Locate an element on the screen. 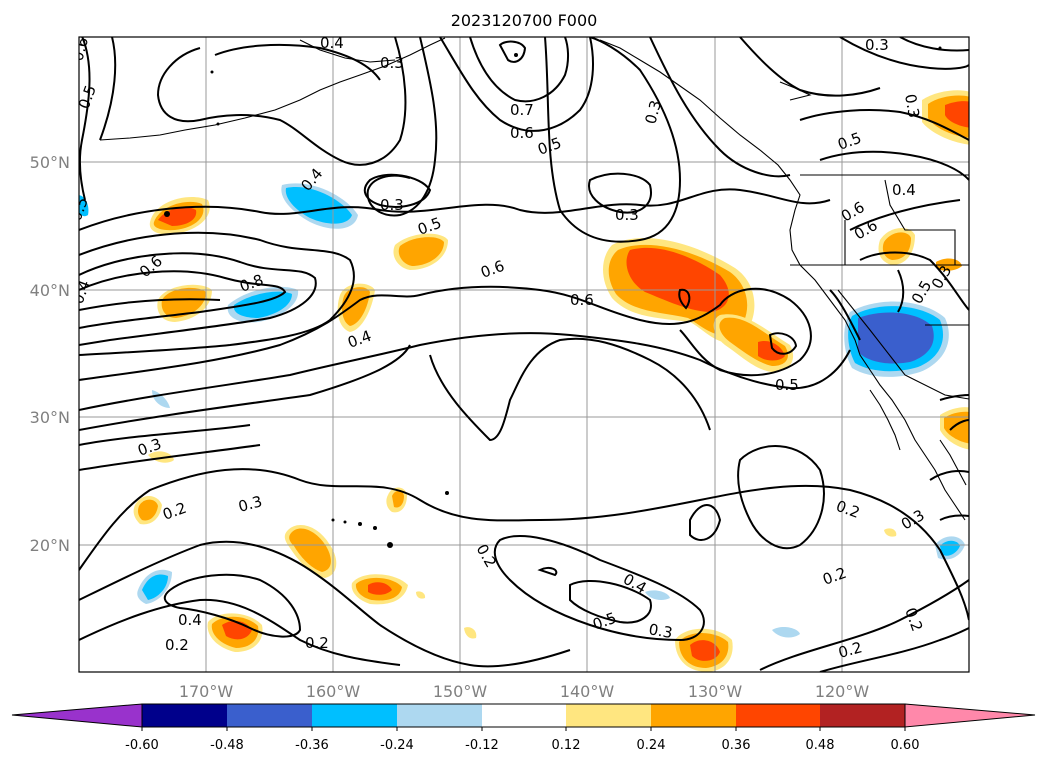  colorbar-tick-label: 0.36 is located at coordinates (736, 745).